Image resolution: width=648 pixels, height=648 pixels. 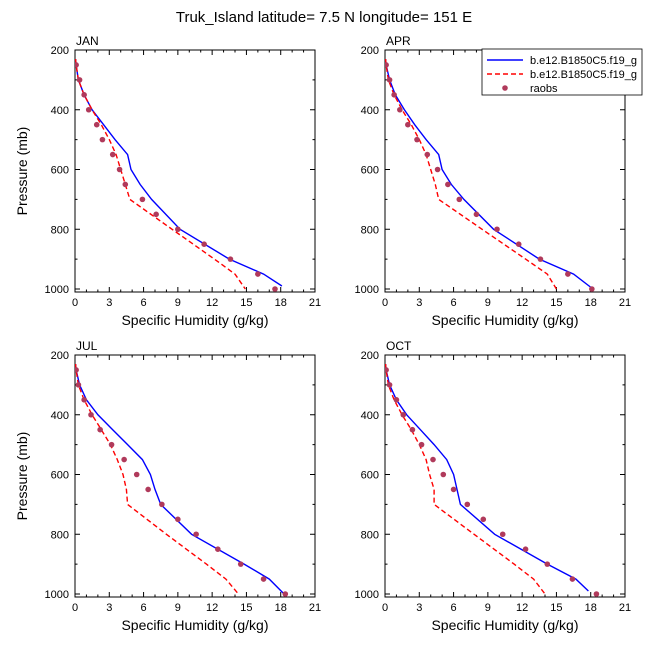 What do you see at coordinates (398, 41) in the screenshot?
I see `panel-title: APR` at bounding box center [398, 41].